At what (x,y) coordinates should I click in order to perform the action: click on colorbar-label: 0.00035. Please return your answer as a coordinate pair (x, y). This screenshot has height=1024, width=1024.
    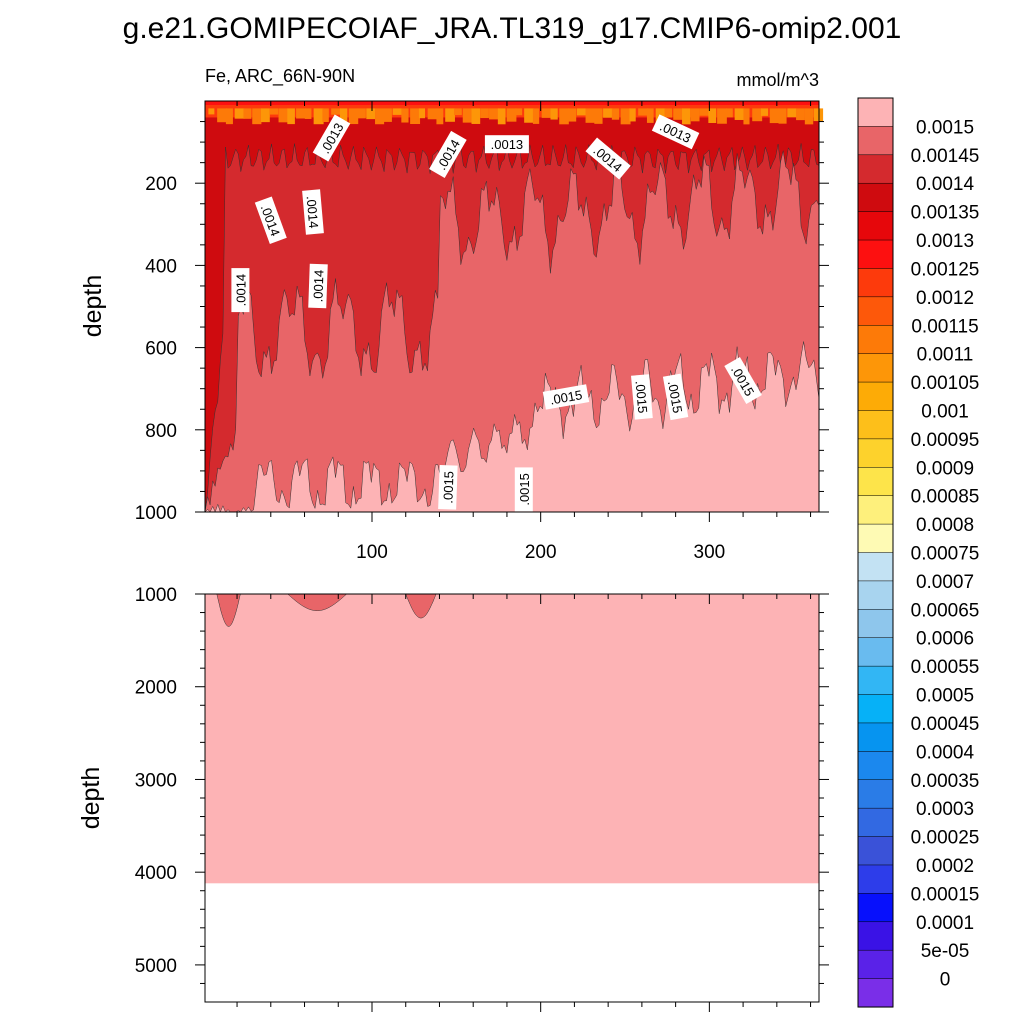
    Looking at the image, I should click on (945, 781).